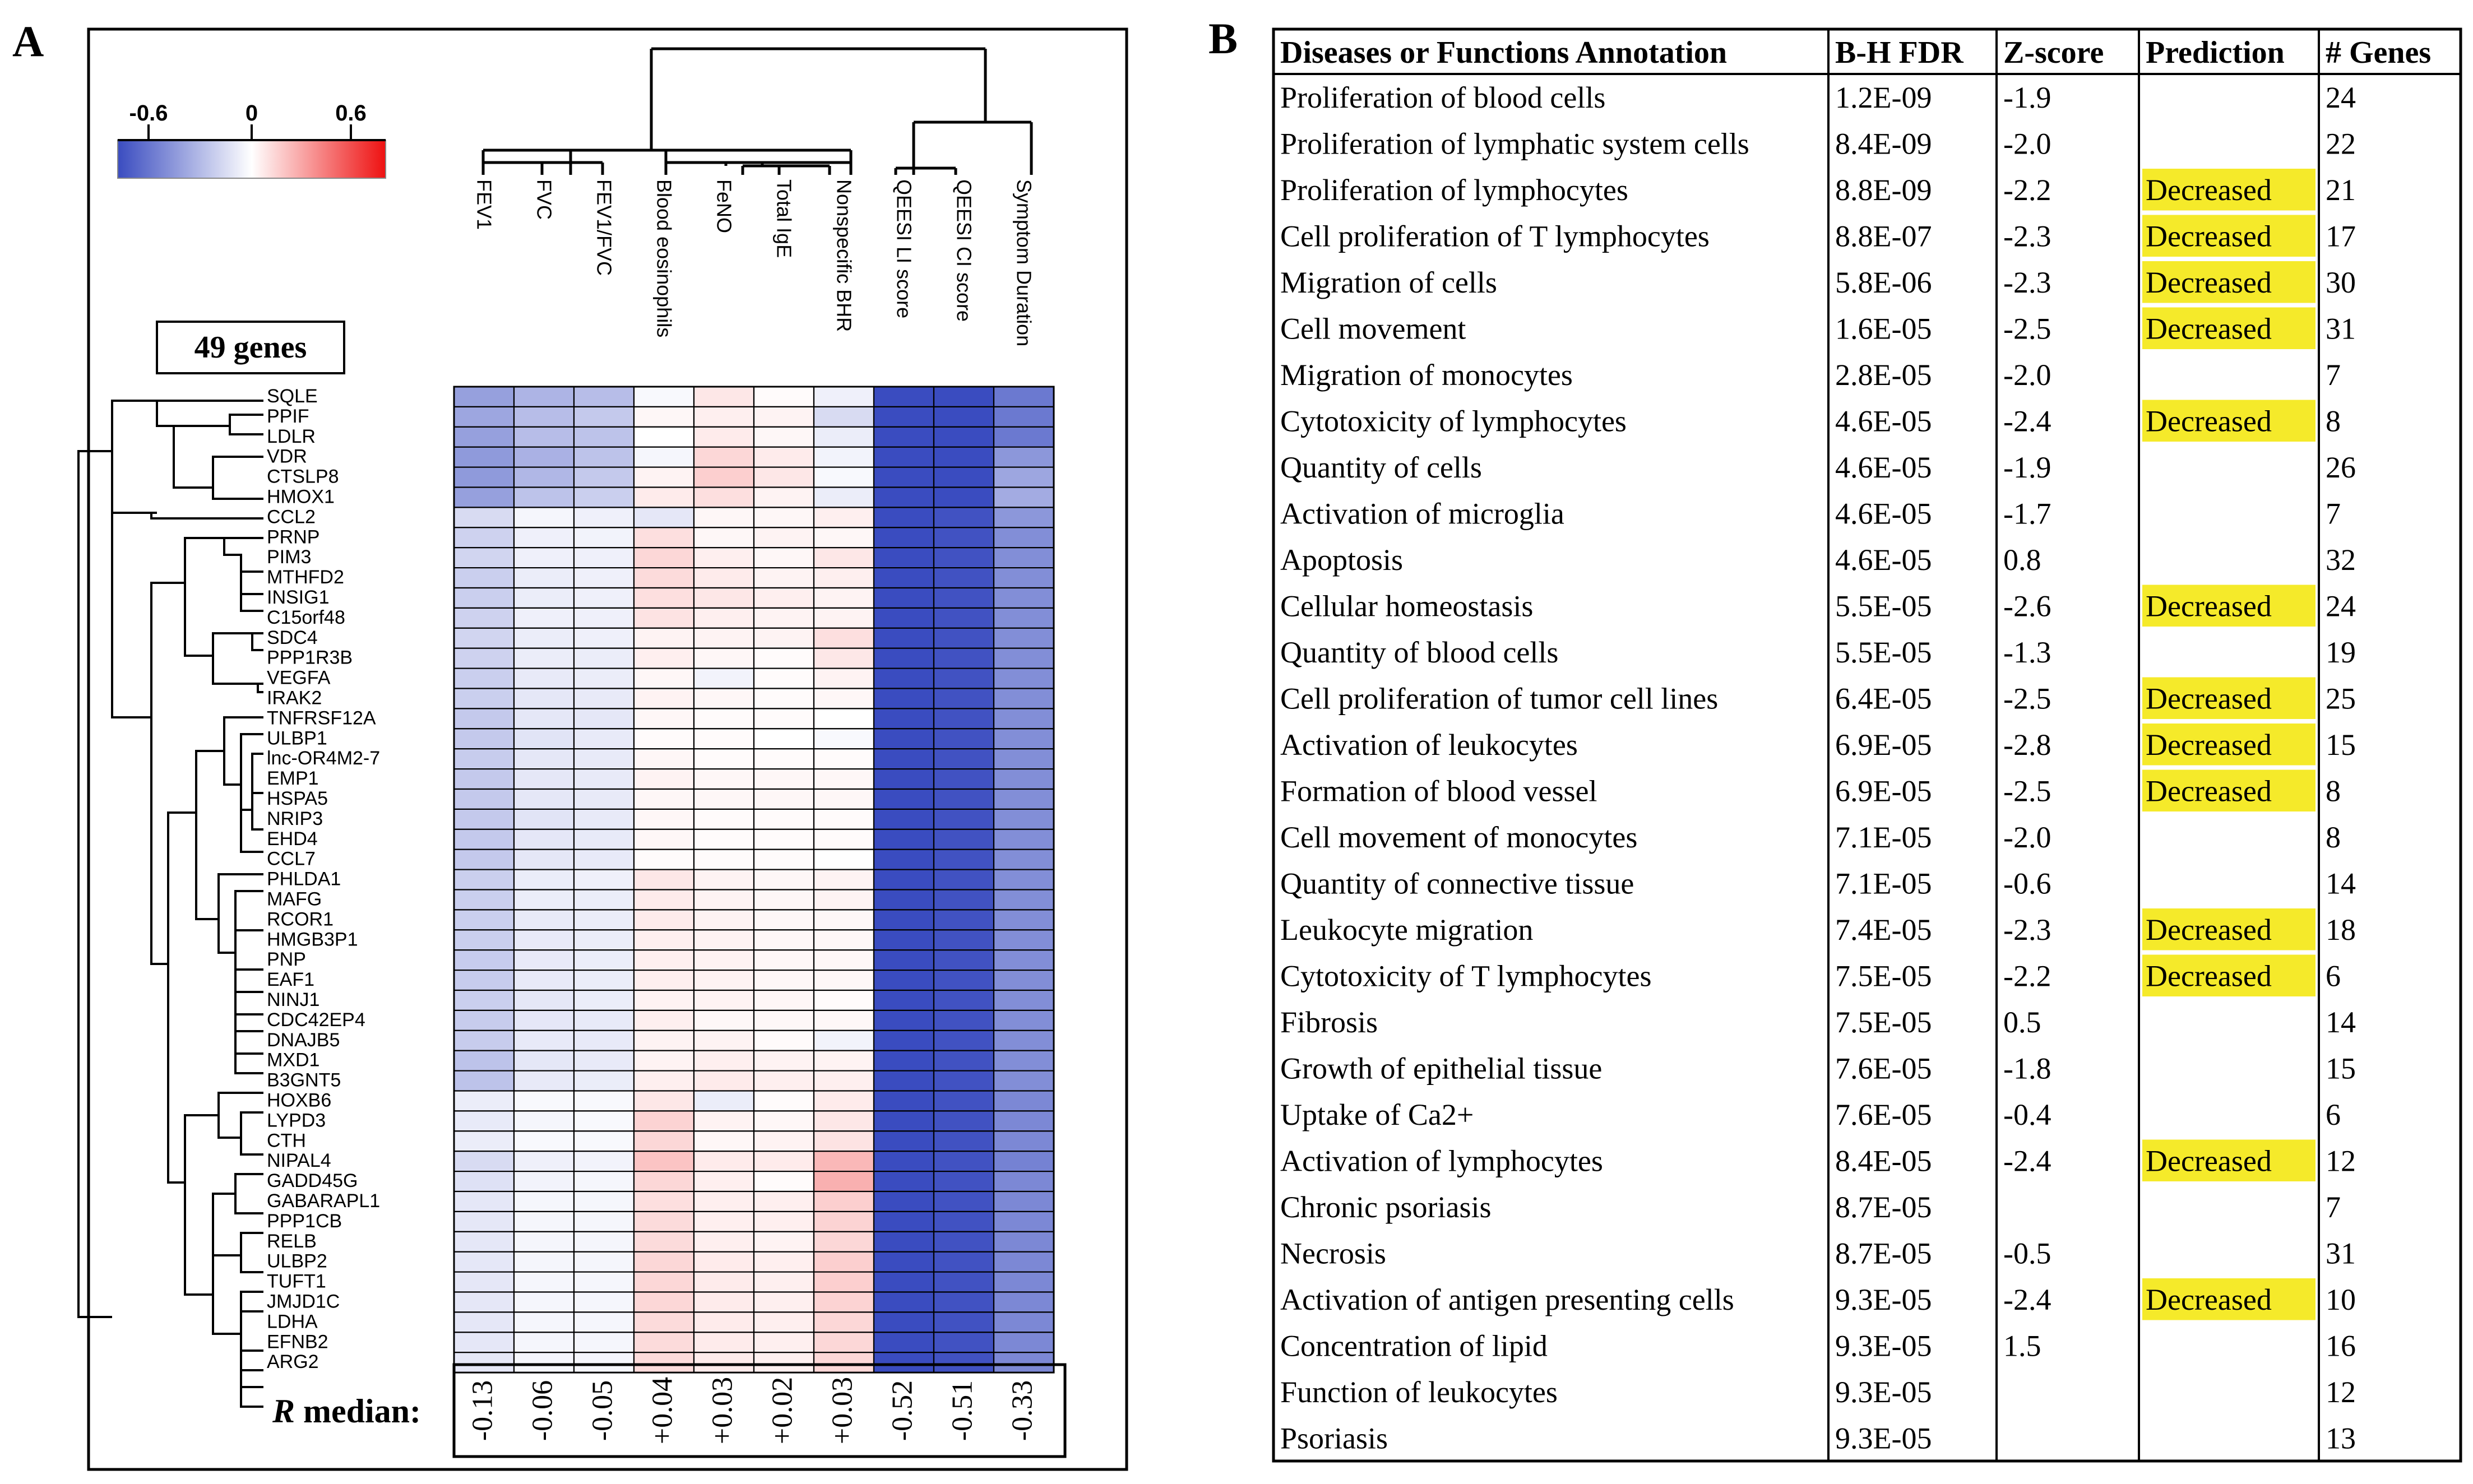 This screenshot has height=1484, width=2473. Describe the element at coordinates (664, 258) in the screenshot. I see `column-label: Blood eosinophils` at that location.